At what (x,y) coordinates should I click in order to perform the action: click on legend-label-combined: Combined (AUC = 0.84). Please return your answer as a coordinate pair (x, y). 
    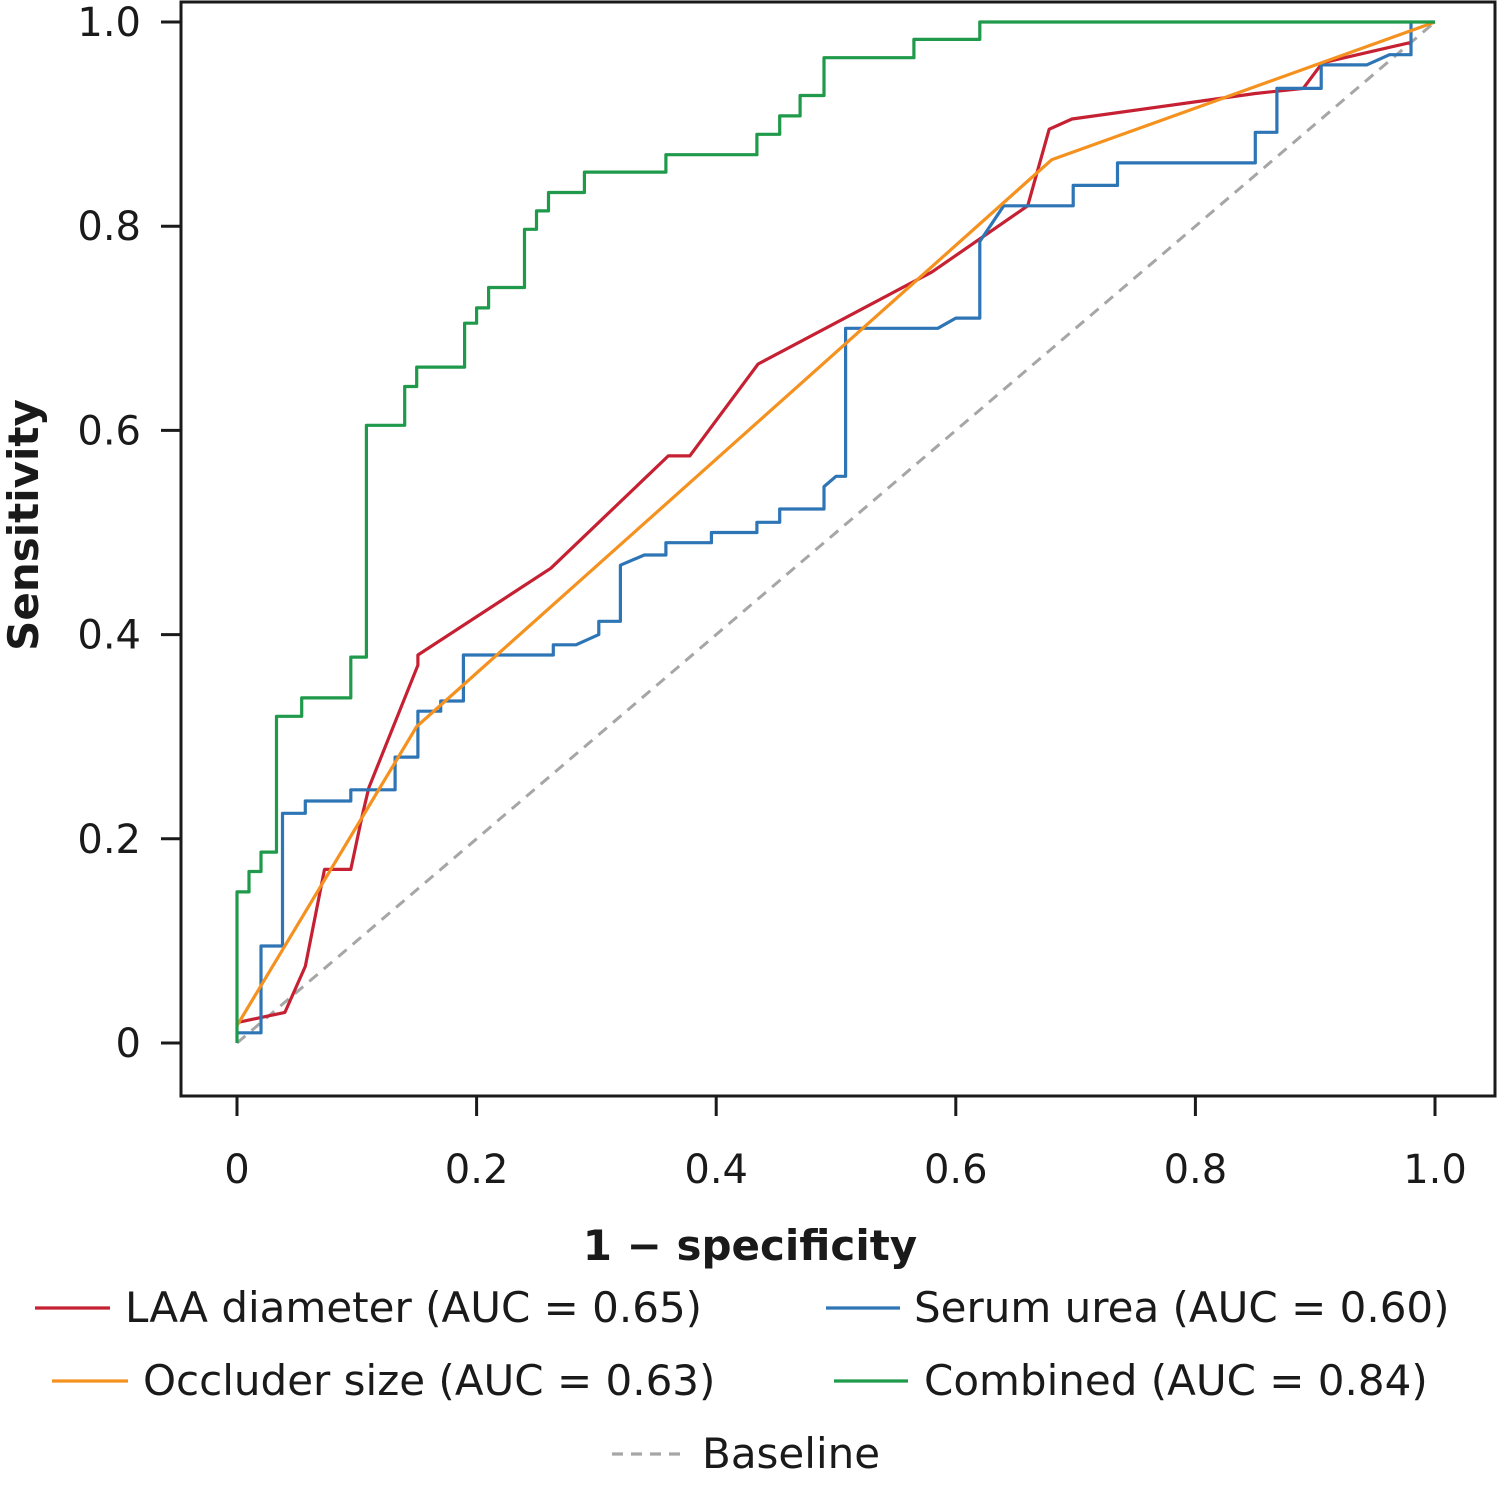
    Looking at the image, I should click on (1176, 1380).